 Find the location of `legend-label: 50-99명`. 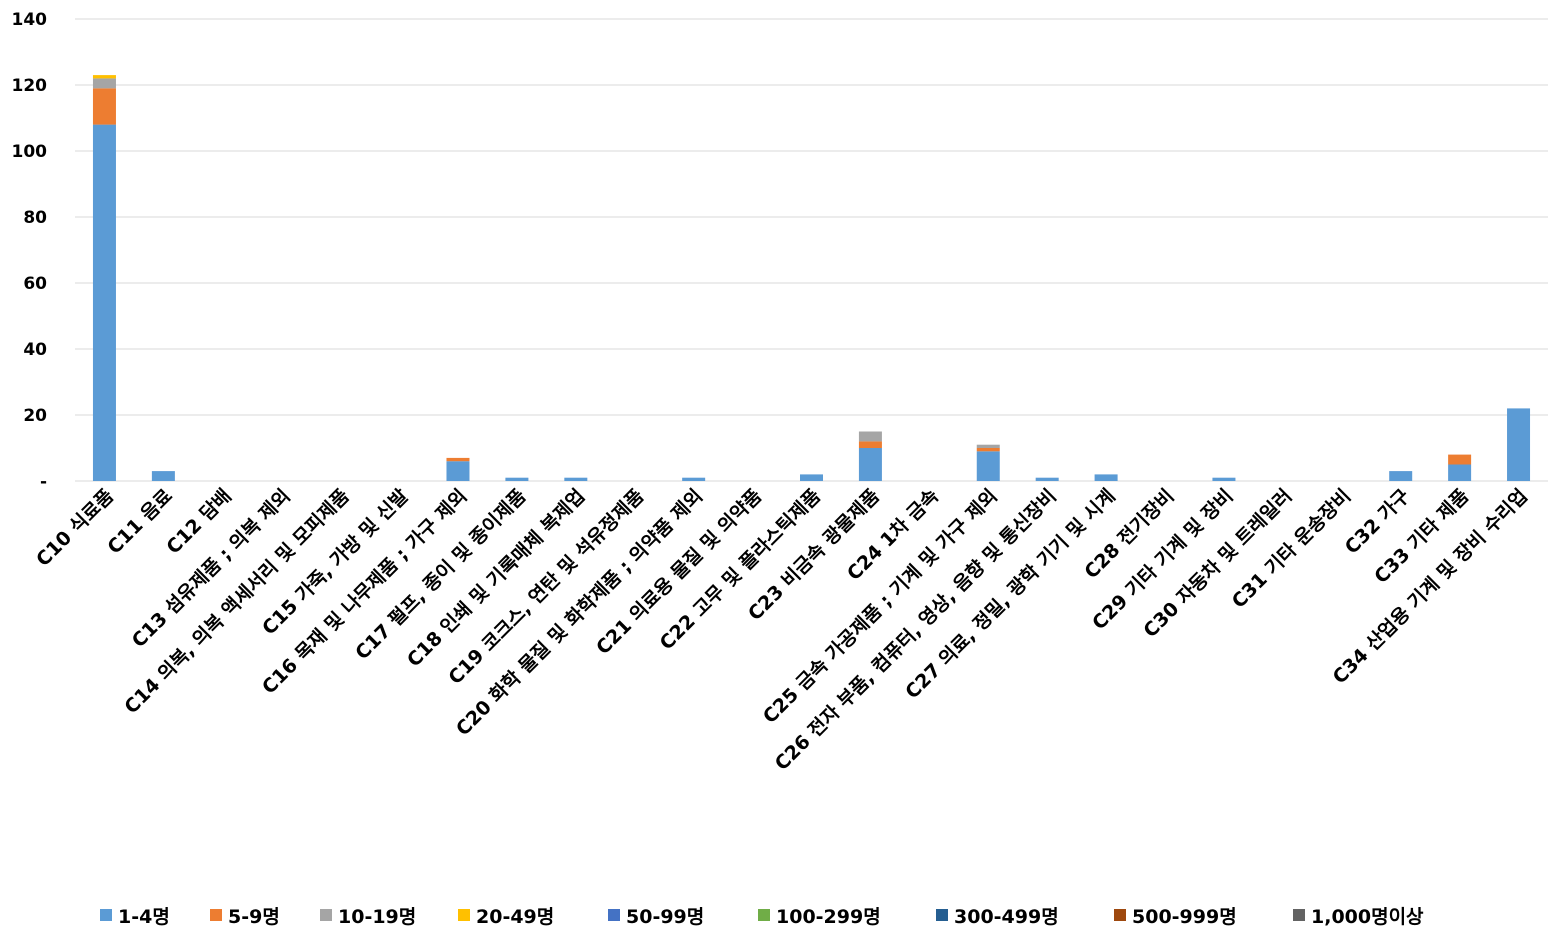

legend-label: 50-99명 is located at coordinates (665, 917).